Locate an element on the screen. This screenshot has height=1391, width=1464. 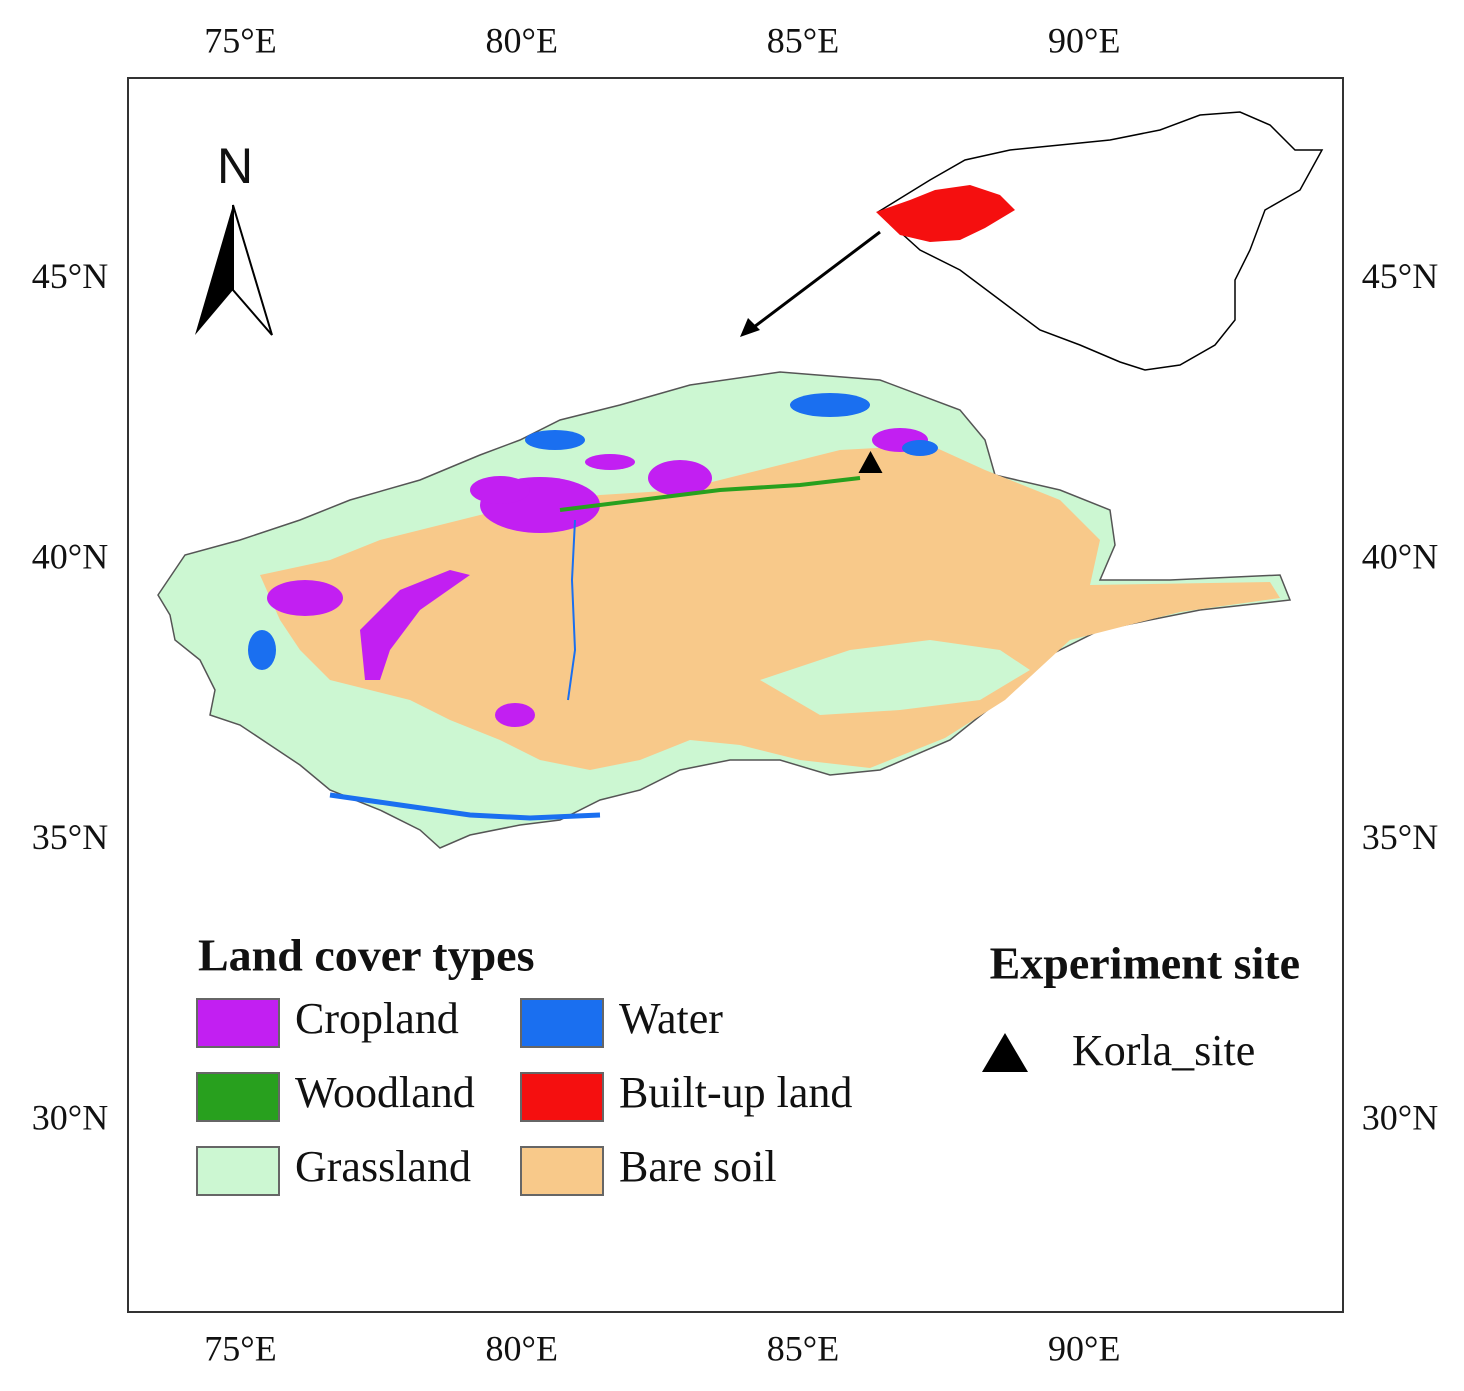
locator-arrowhead is located at coordinates (750, 327).